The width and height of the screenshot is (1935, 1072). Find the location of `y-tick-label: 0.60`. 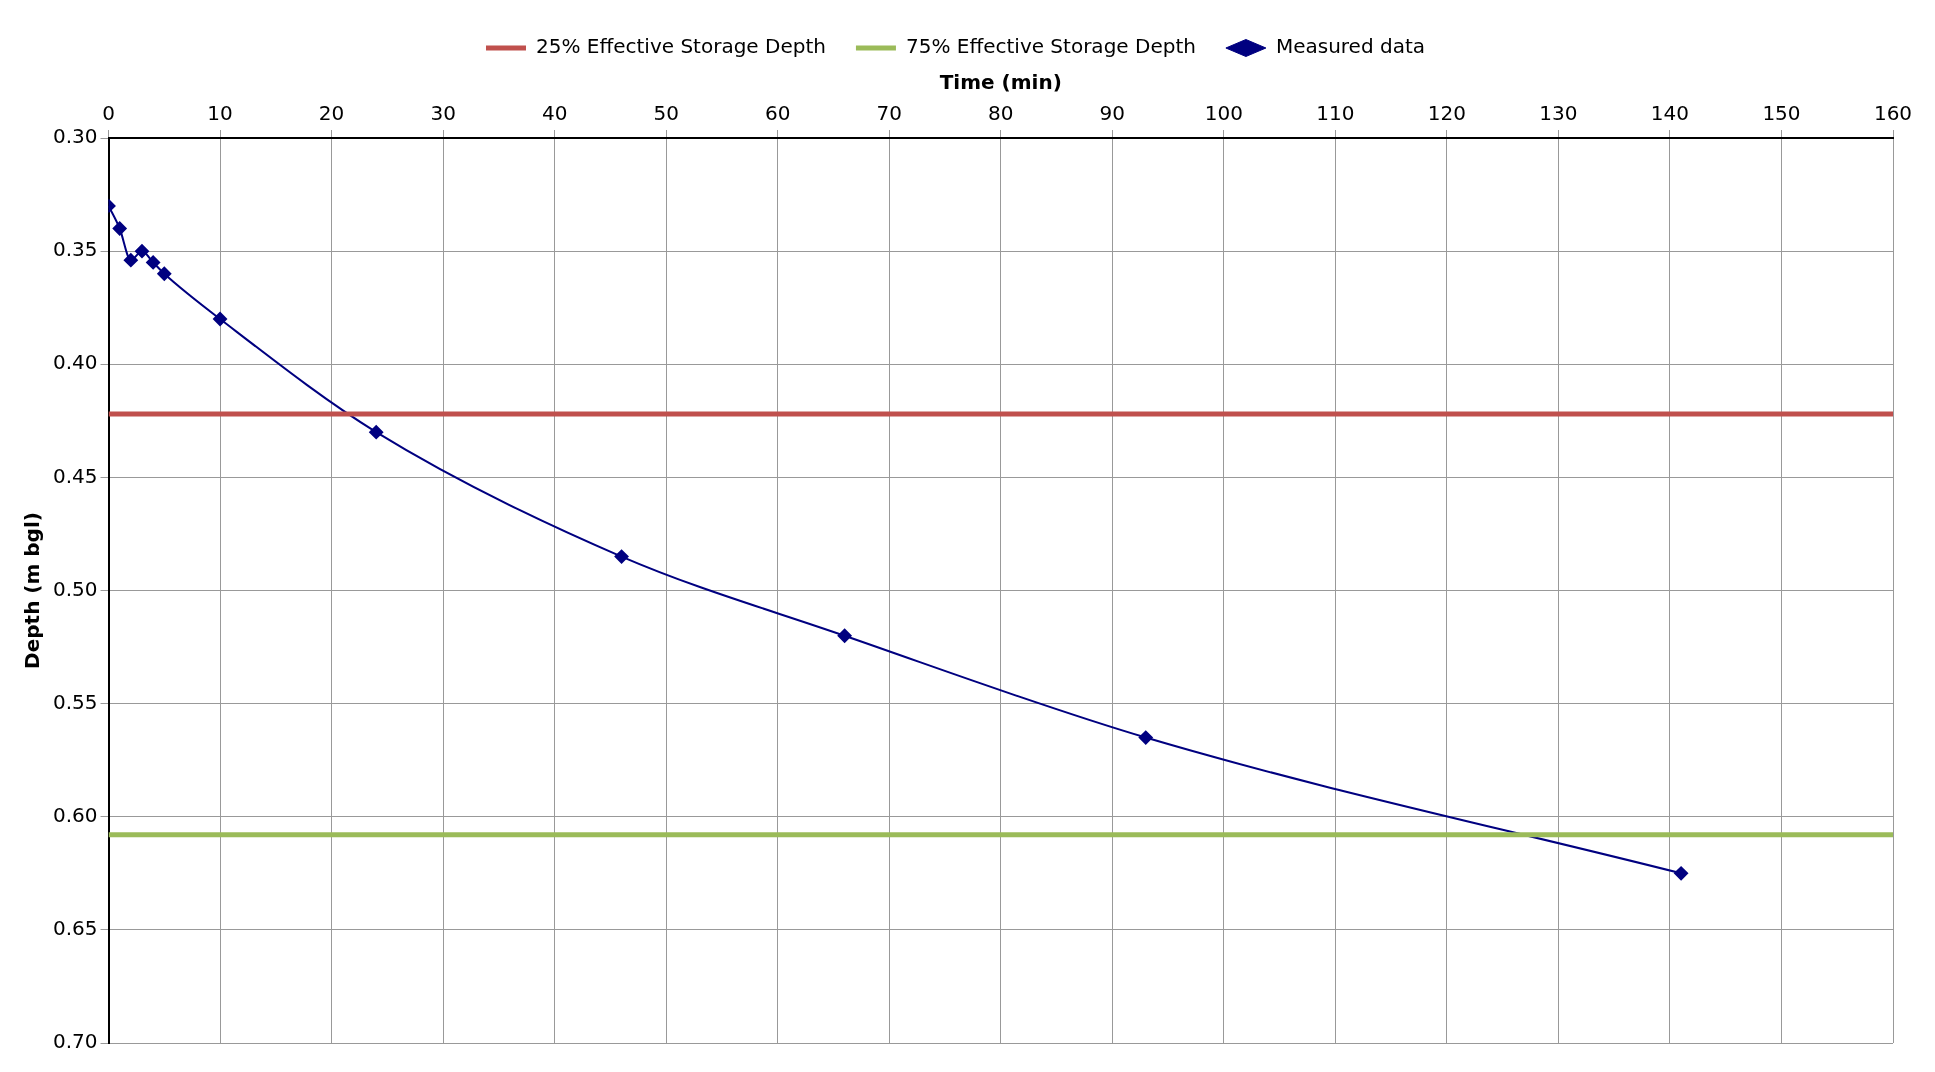

y-tick-label: 0.60 is located at coordinates (75, 814).